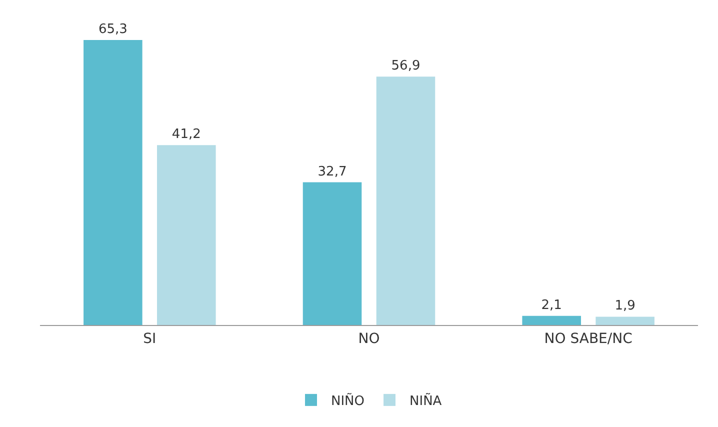 The height and width of the screenshot is (427, 718). What do you see at coordinates (405, 66) in the screenshot?
I see `data-label: 56,9` at bounding box center [405, 66].